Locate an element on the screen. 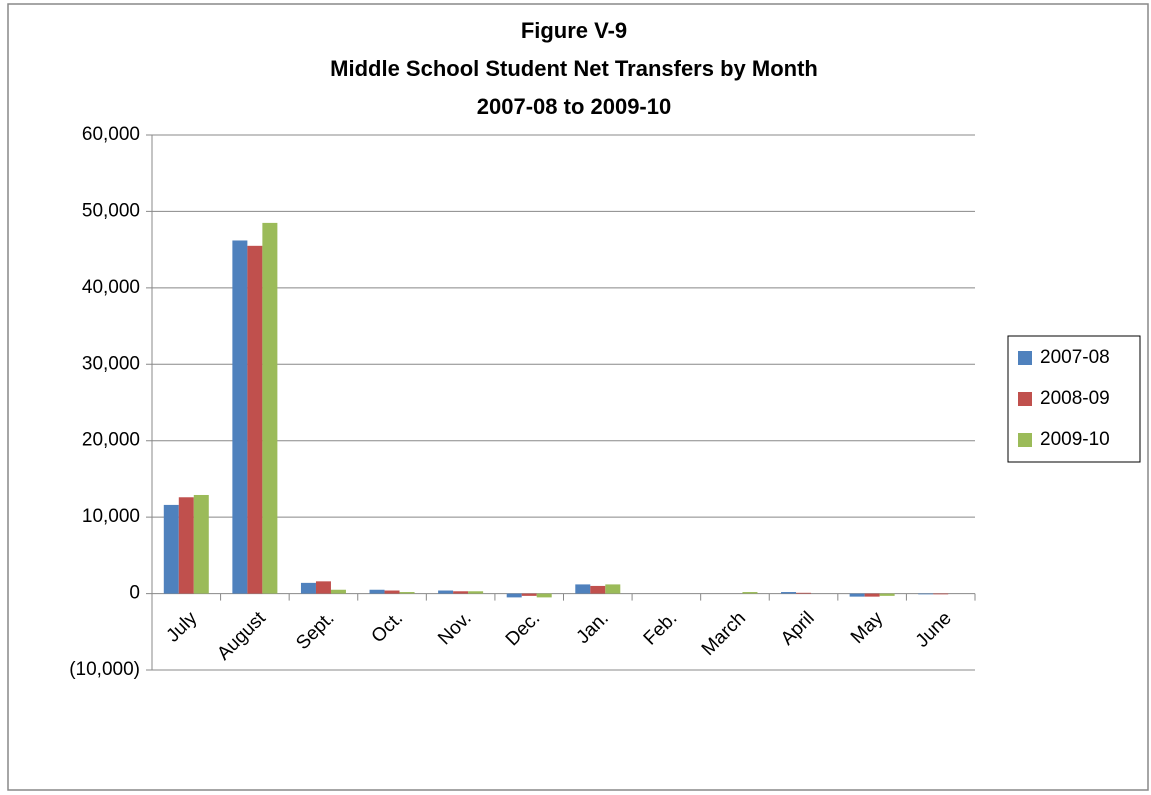 Image resolution: width=1151 pixels, height=795 pixels. y-tick-label: 0 is located at coordinates (134, 593).